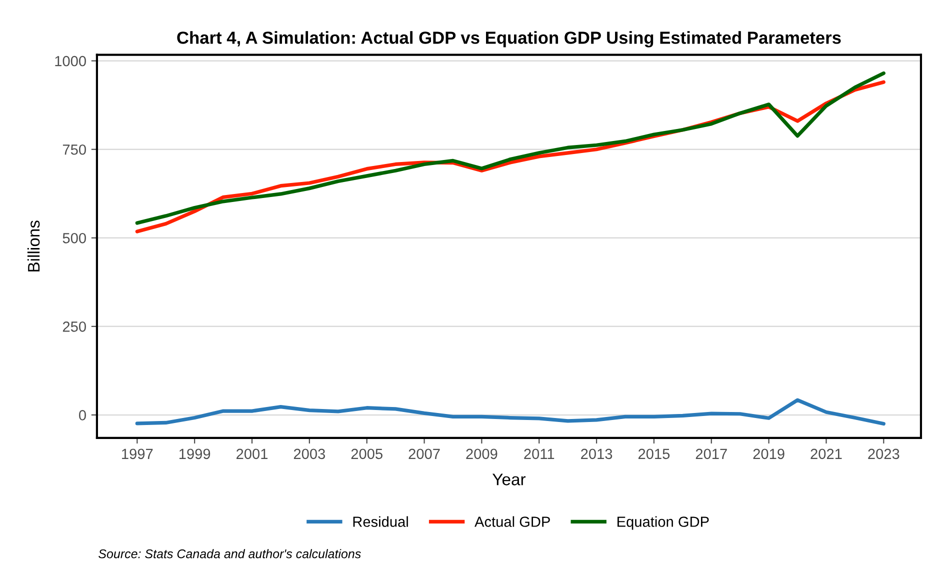 The height and width of the screenshot is (571, 935). What do you see at coordinates (654, 454) in the screenshot?
I see `x-tick-label: 2015` at bounding box center [654, 454].